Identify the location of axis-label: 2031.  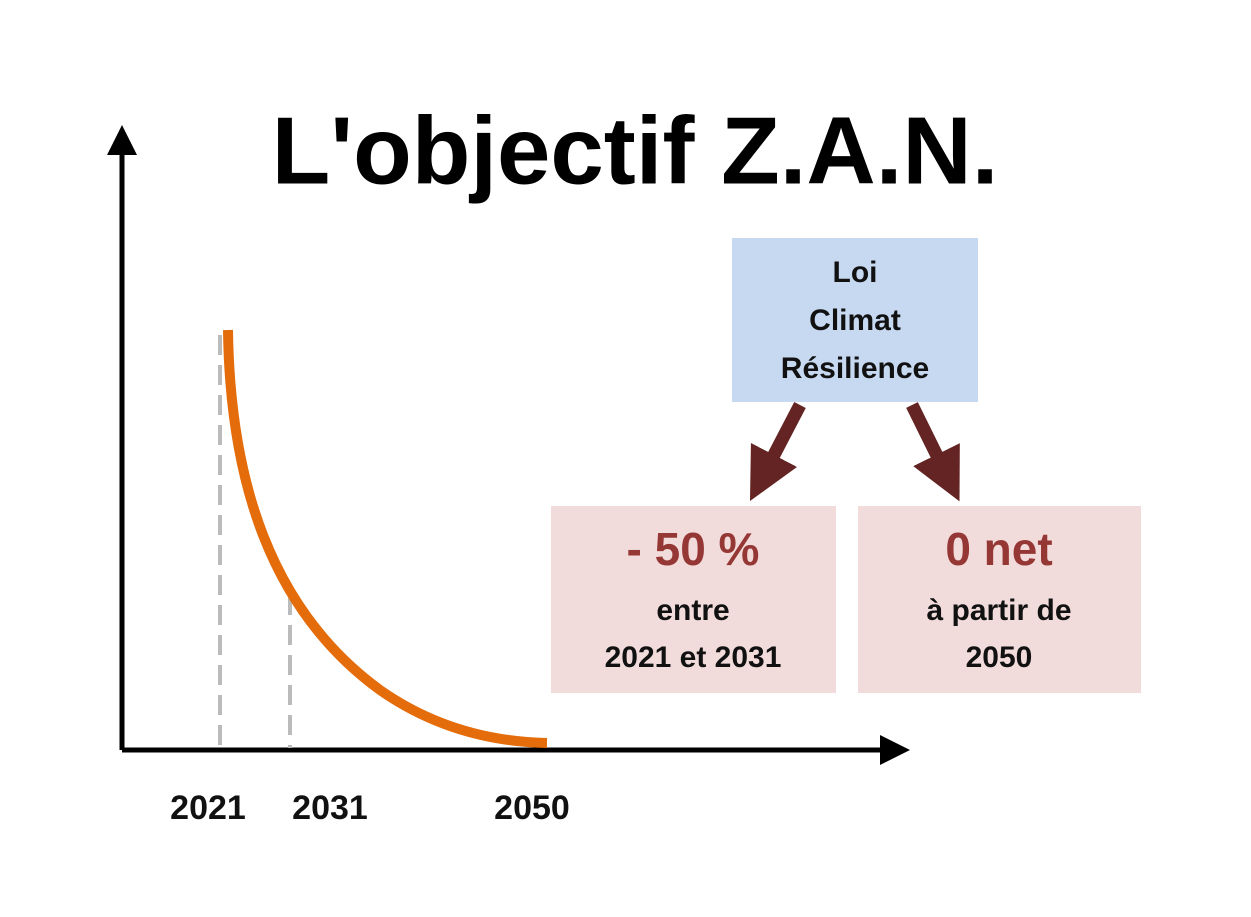
(330, 808).